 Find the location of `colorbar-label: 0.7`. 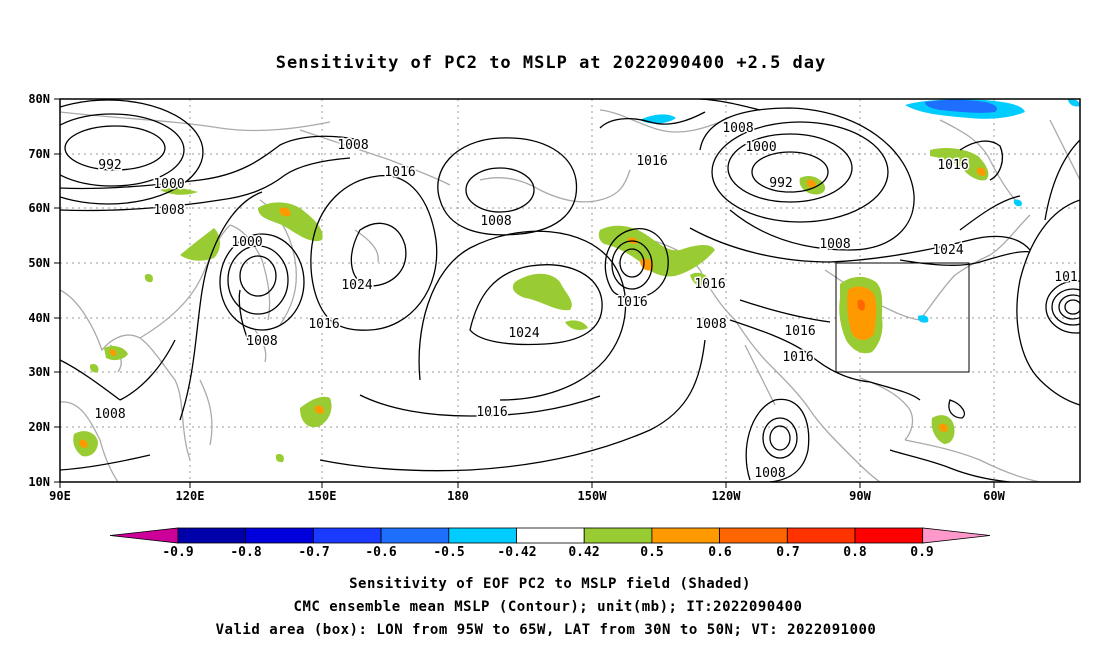

colorbar-label: 0.7 is located at coordinates (787, 552).